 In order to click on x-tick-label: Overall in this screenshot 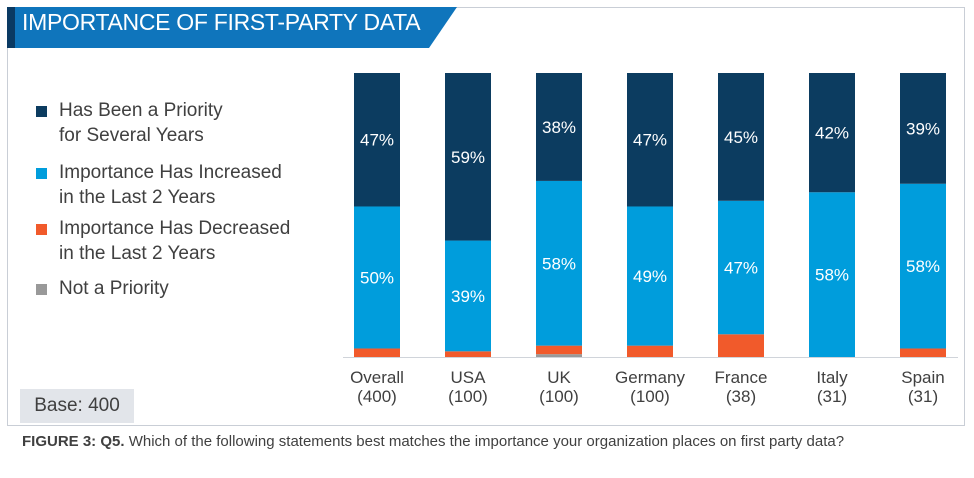, I will do `click(377, 377)`.